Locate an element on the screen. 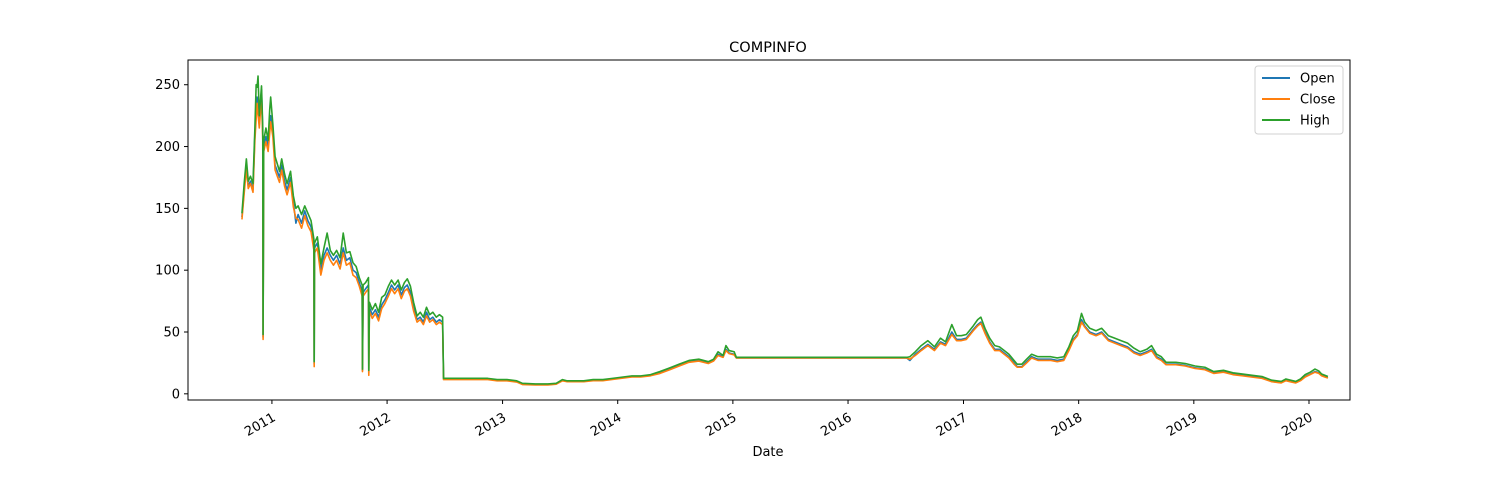 The image size is (1500, 500). y-tick-label: 100 is located at coordinates (167, 271).